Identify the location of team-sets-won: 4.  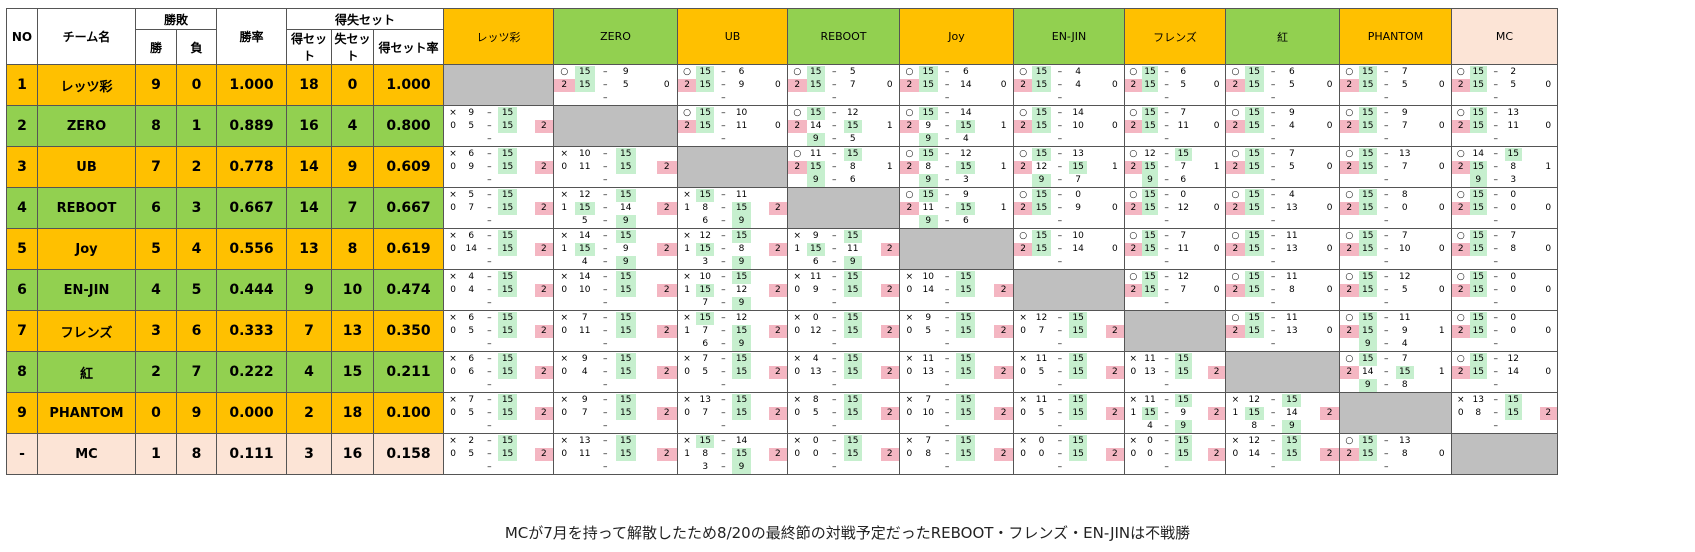
(309, 372).